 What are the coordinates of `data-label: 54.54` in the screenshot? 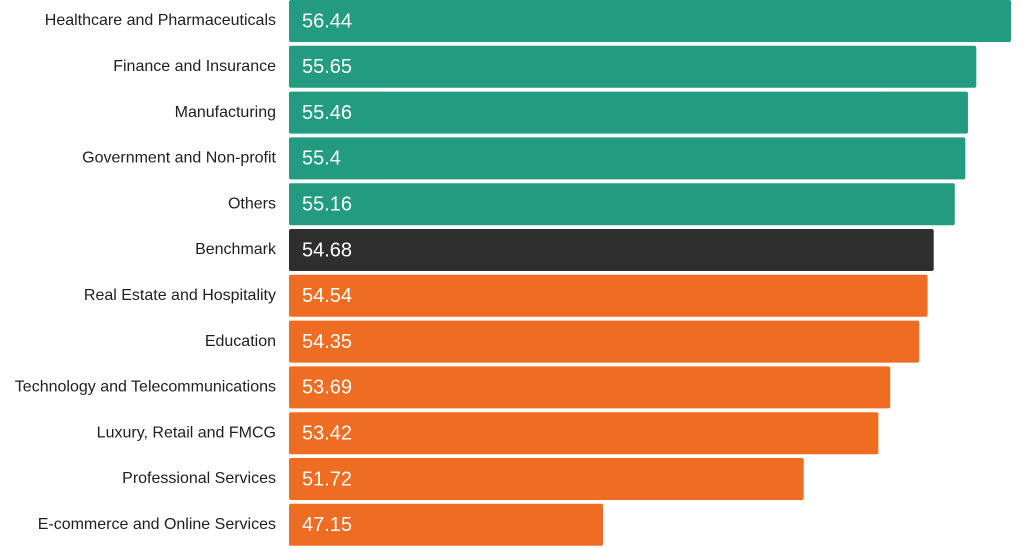 It's located at (327, 296).